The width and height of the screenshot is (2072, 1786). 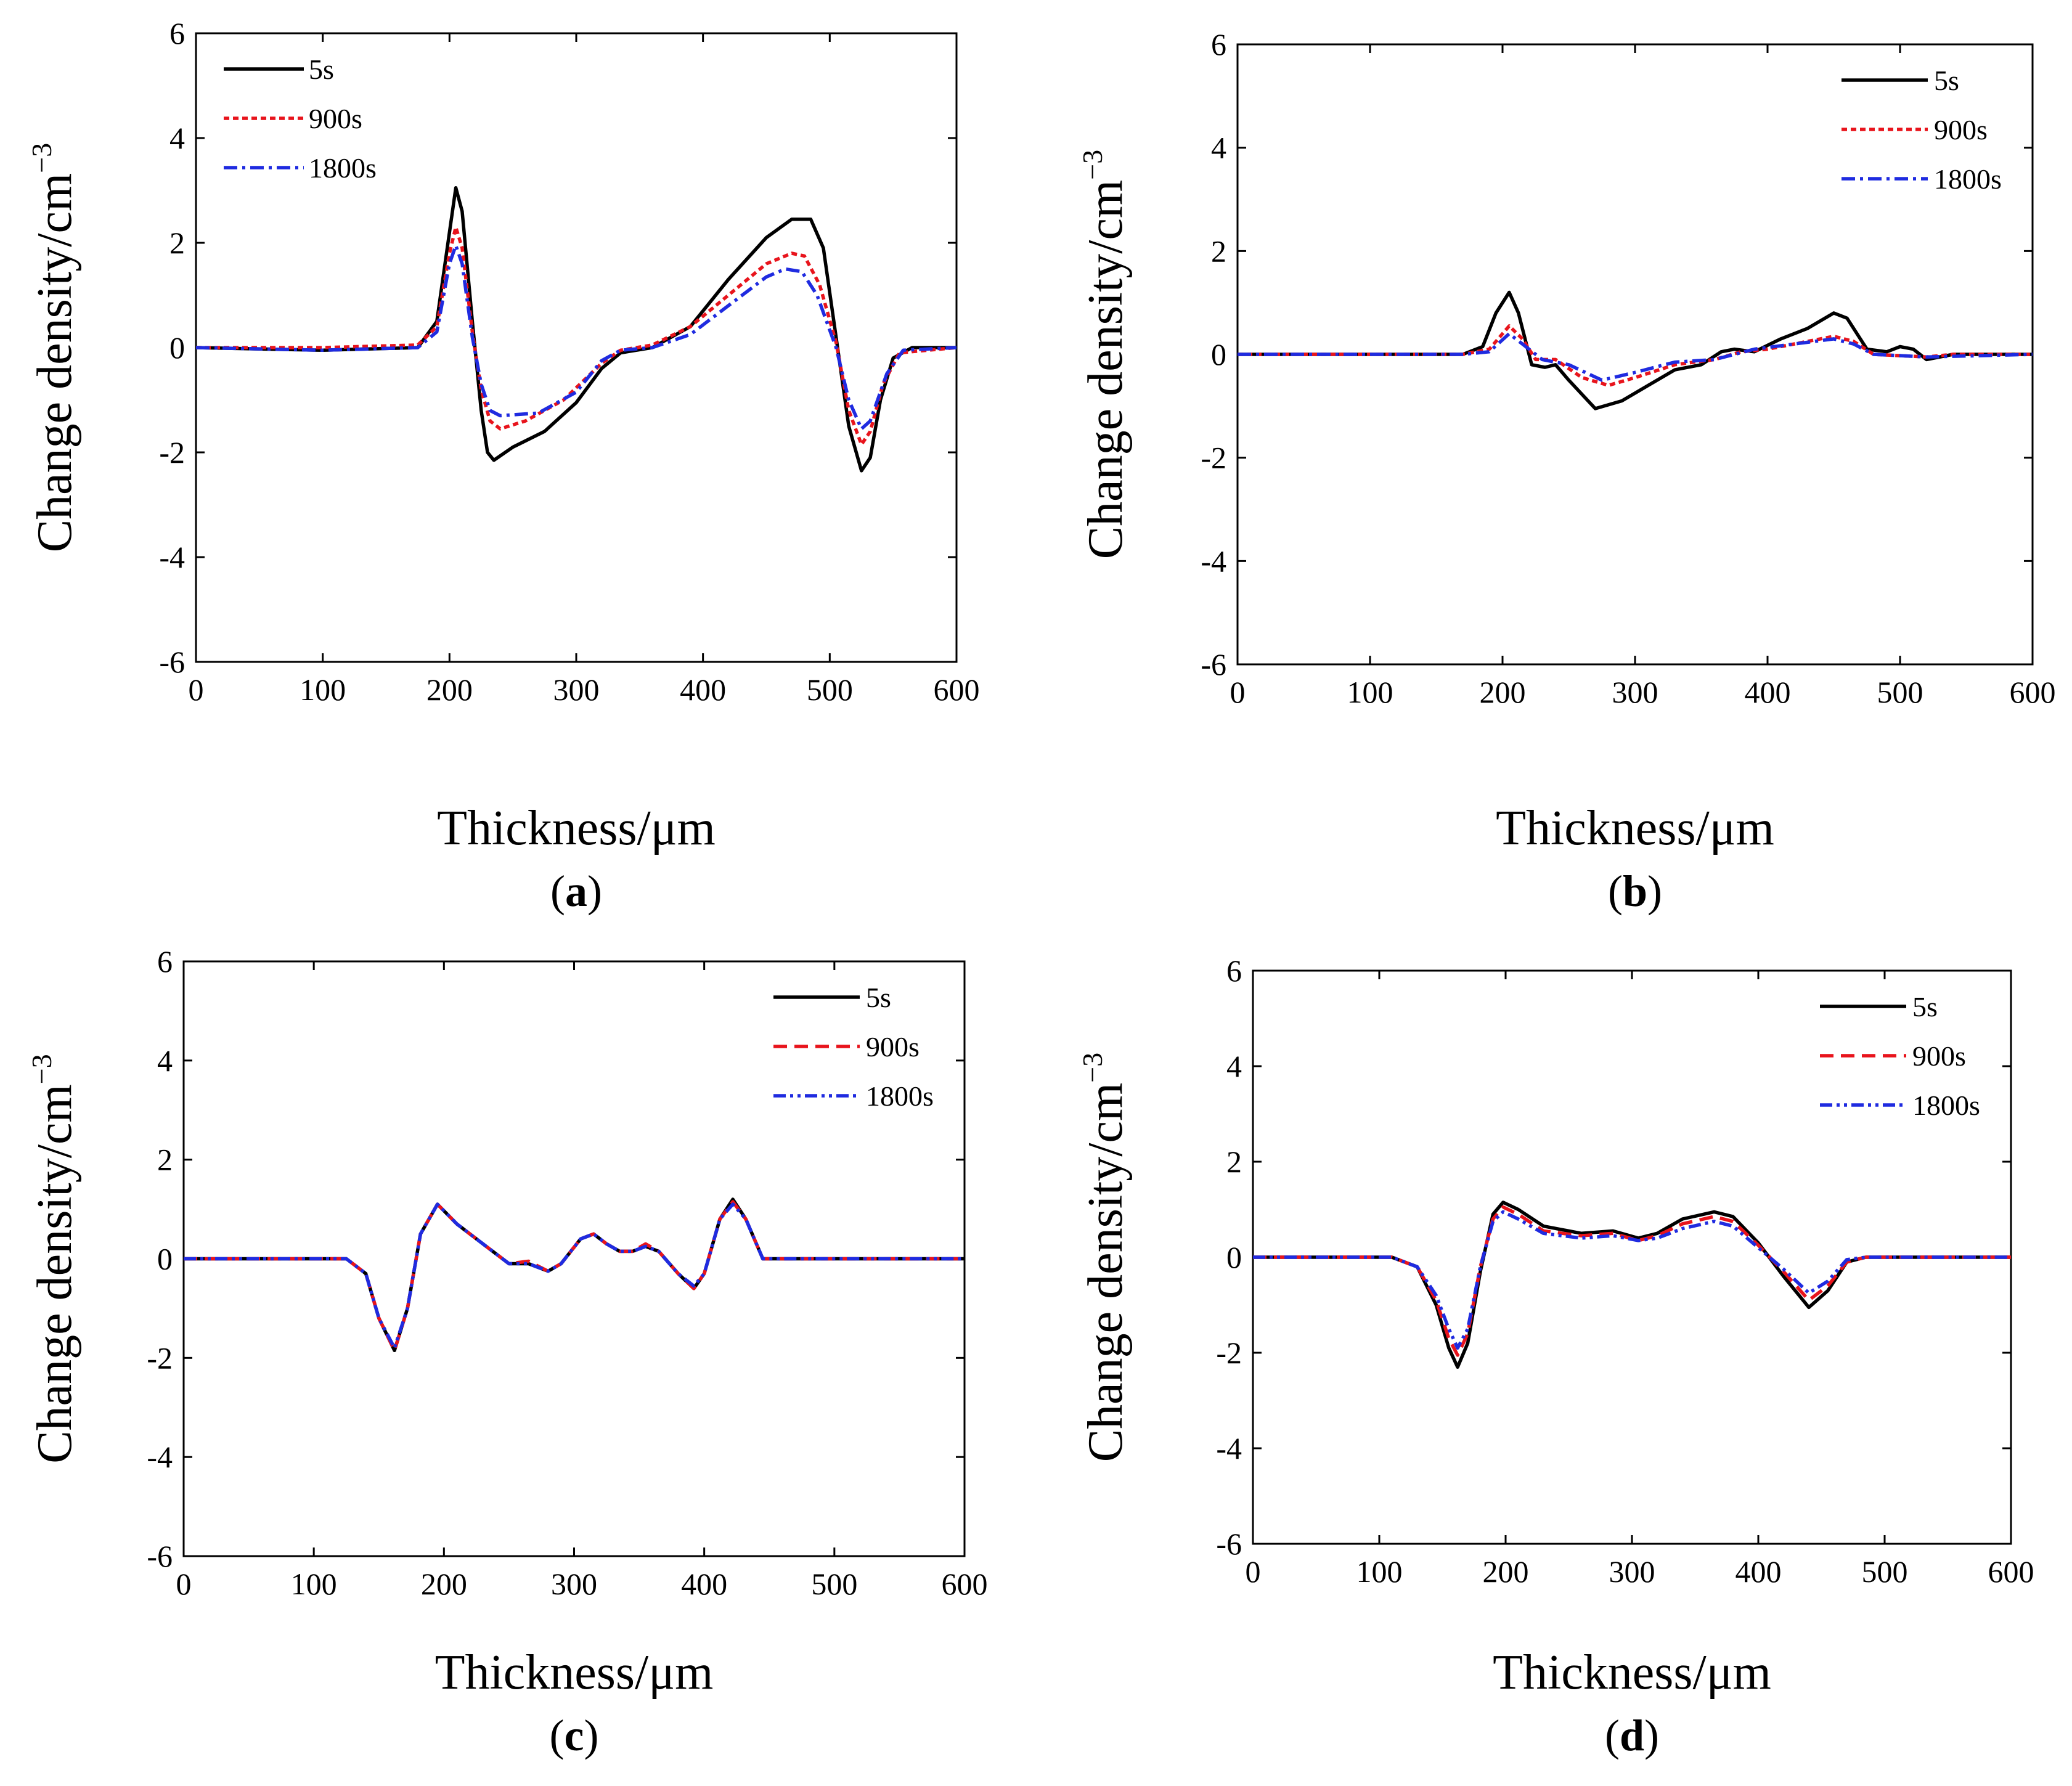 What do you see at coordinates (1635, 891) in the screenshot?
I see `panel-label: (b)` at bounding box center [1635, 891].